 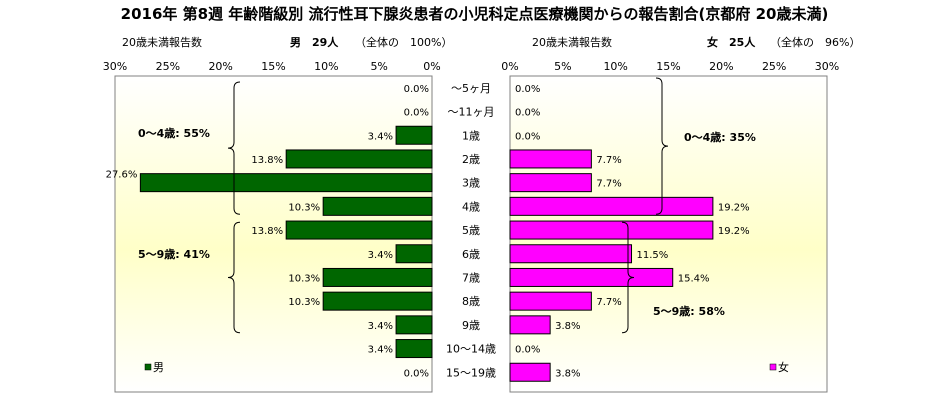 What do you see at coordinates (174, 254) in the screenshot?
I see `annotation-male-5-9: 5～9歳: 41%` at bounding box center [174, 254].